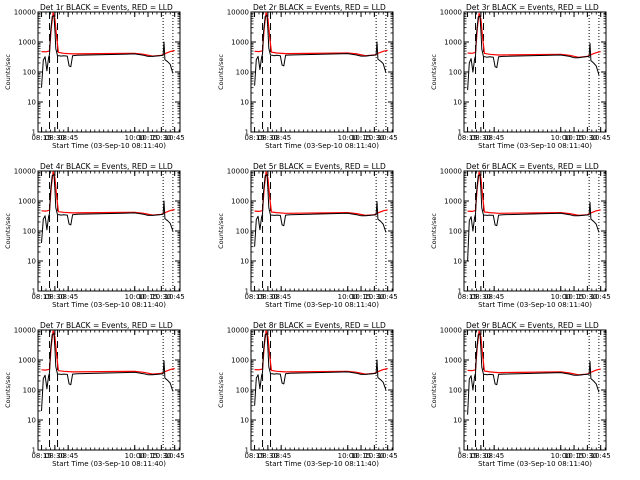 Image resolution: width=640 pixels, height=480 pixels. I want to click on chart-title: Det 7r BLACK = Events, RED = LLD, so click(106, 325).